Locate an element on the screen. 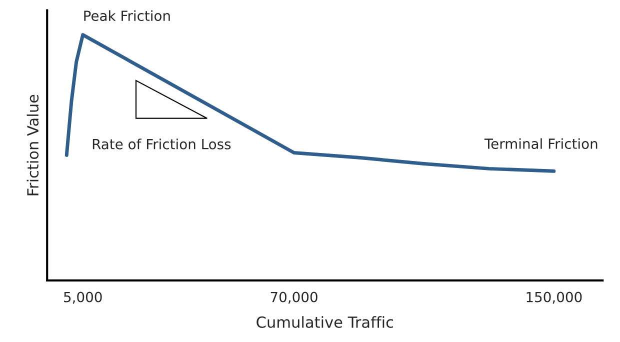 Image resolution: width=620 pixels, height=342 pixels. x-tick-label: 150,000 is located at coordinates (554, 298).